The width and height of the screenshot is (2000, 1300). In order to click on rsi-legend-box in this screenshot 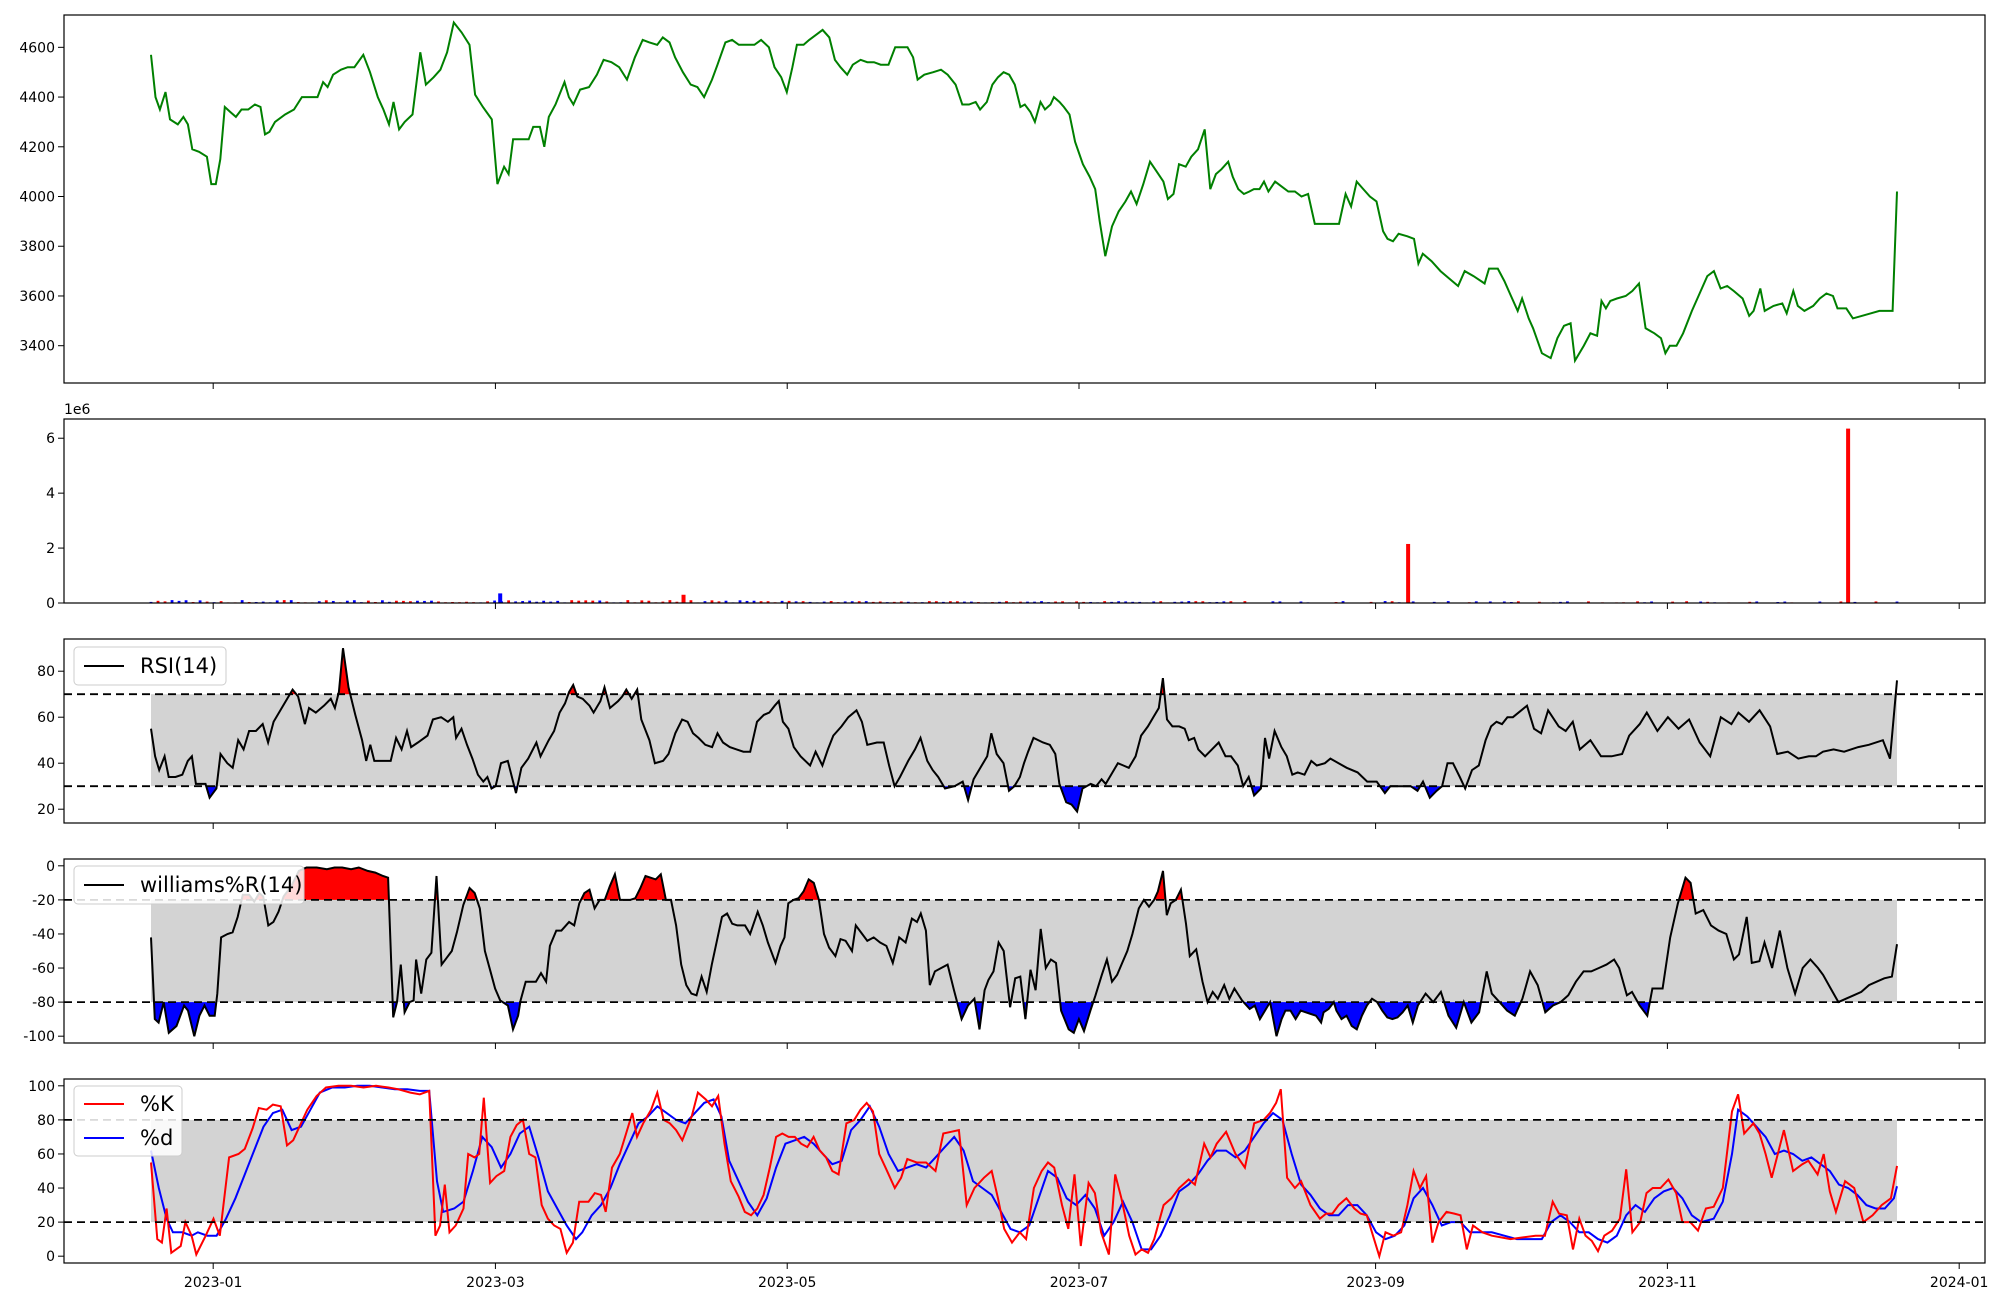, I will do `click(150, 666)`.